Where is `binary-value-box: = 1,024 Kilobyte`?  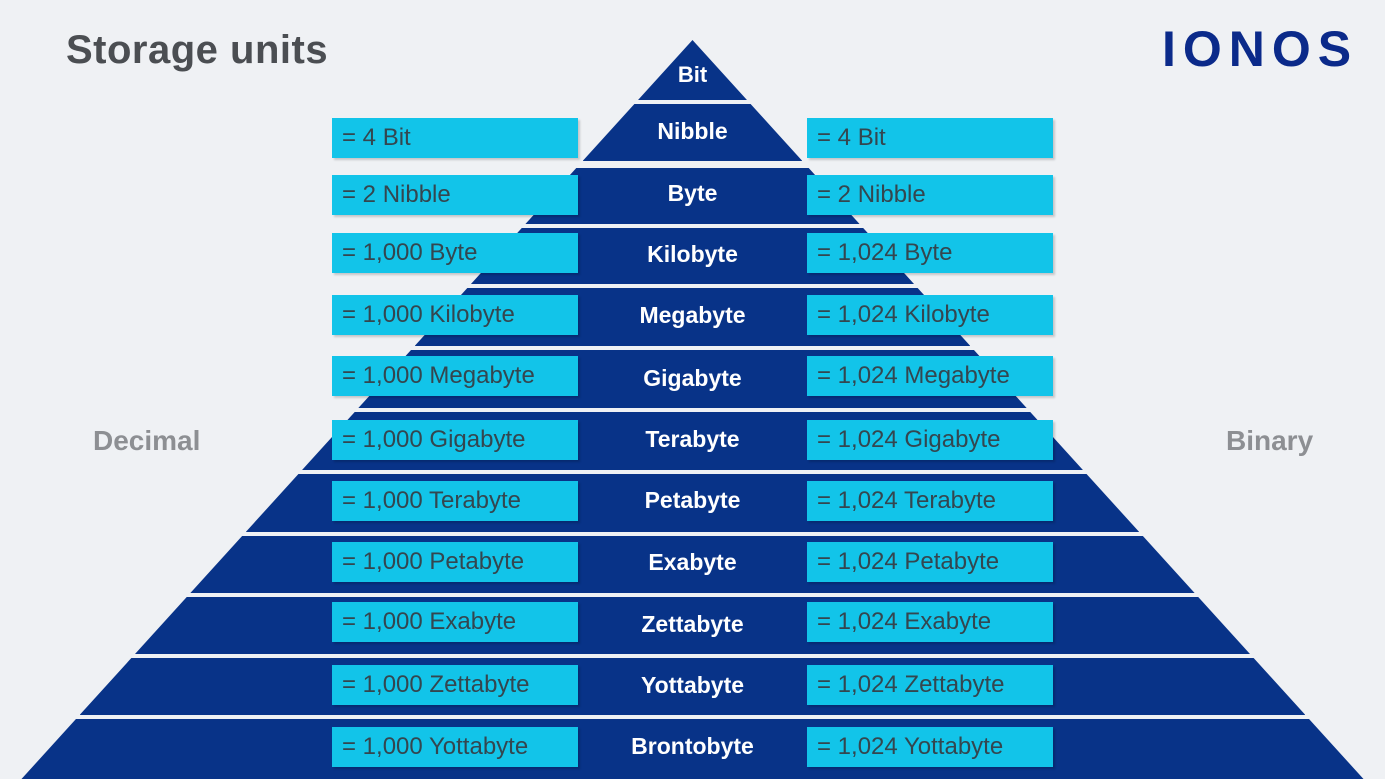
binary-value-box: = 1,024 Kilobyte is located at coordinates (930, 315).